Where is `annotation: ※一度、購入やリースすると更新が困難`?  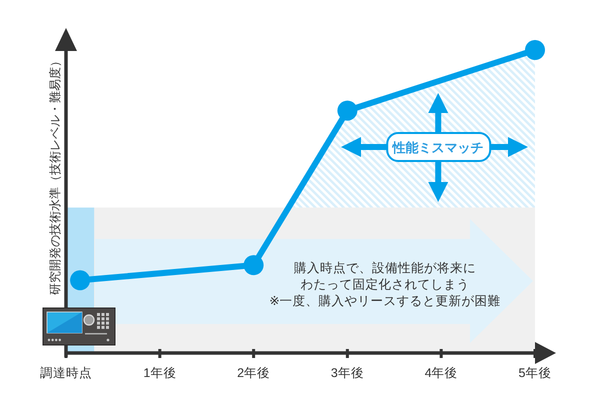
annotation: ※一度、購入やリースすると更新が困難 is located at coordinates (385, 300).